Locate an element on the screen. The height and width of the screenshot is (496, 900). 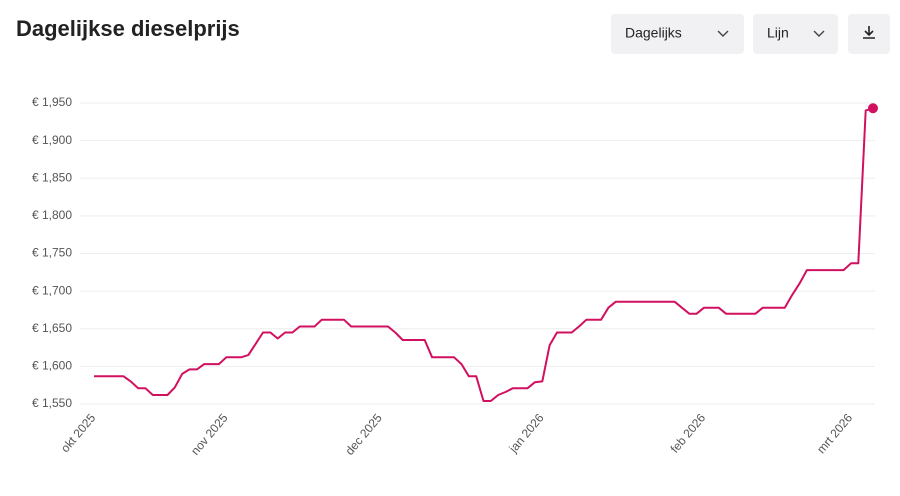
y-tick-label: € 1,800 is located at coordinates (52, 215).